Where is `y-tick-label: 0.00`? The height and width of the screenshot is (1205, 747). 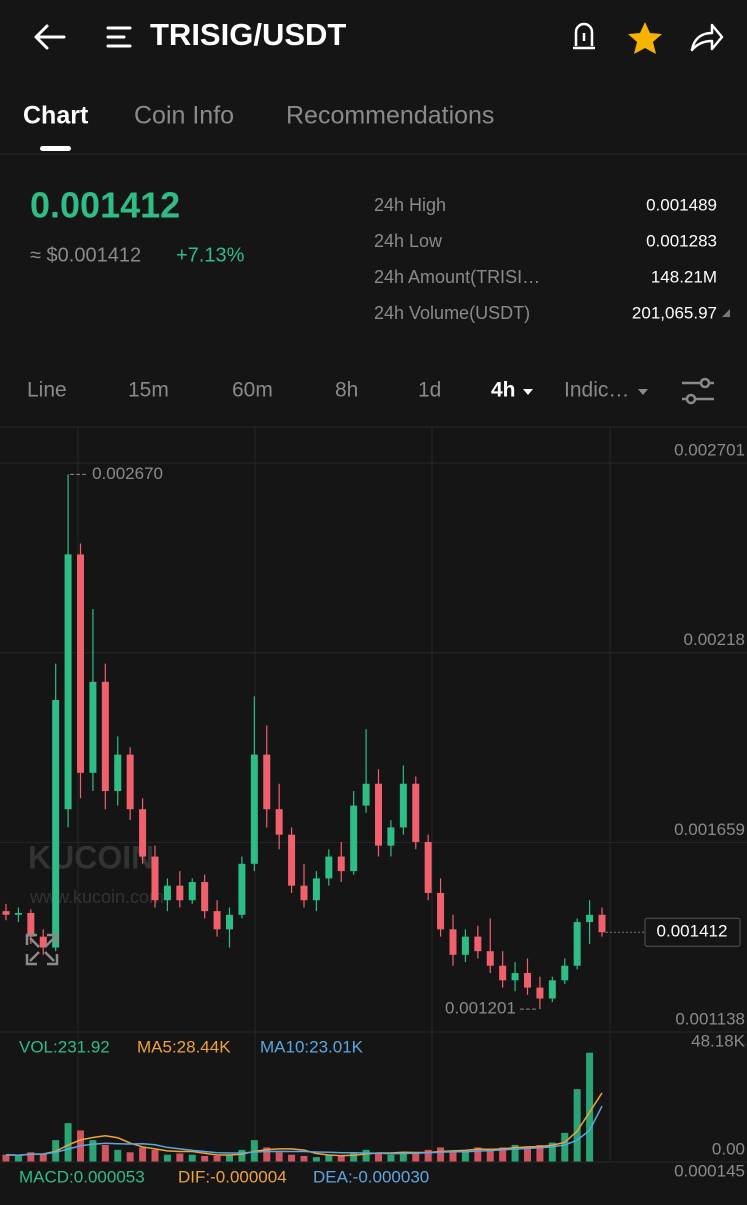
y-tick-label: 0.00 is located at coordinates (728, 1148).